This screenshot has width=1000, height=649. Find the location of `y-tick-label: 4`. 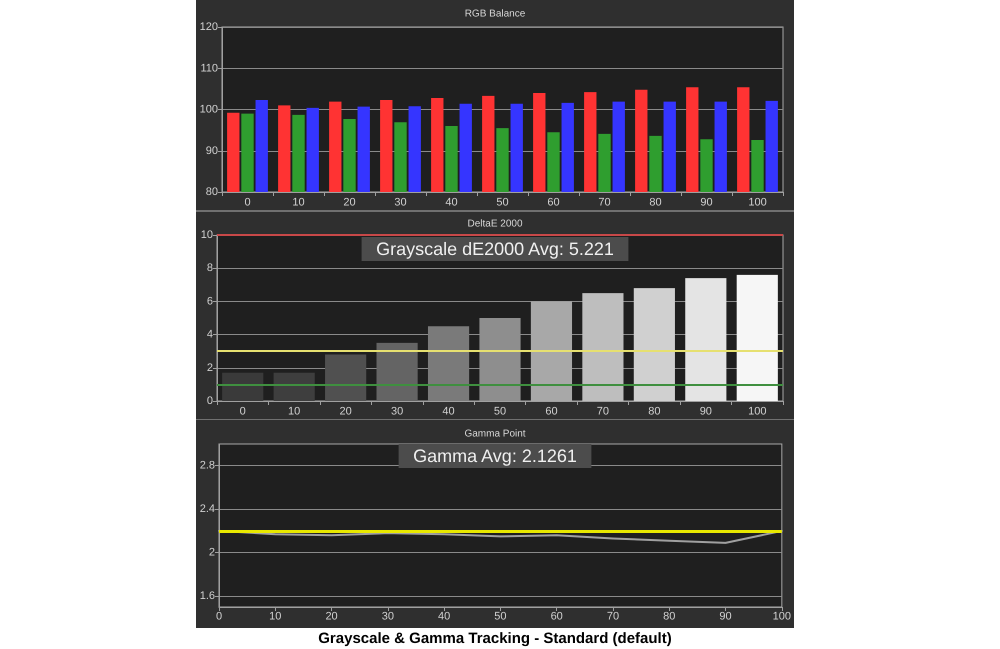

y-tick-label: 4 is located at coordinates (209, 334).